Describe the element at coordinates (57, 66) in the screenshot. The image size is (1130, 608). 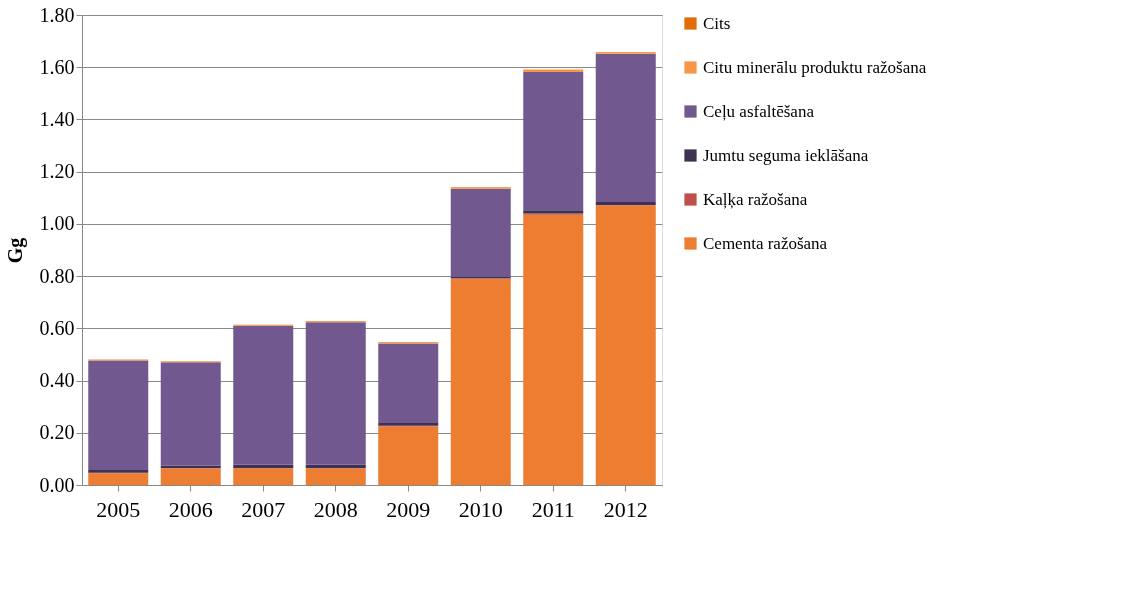
I see `y-tick-label: 1.60` at that location.